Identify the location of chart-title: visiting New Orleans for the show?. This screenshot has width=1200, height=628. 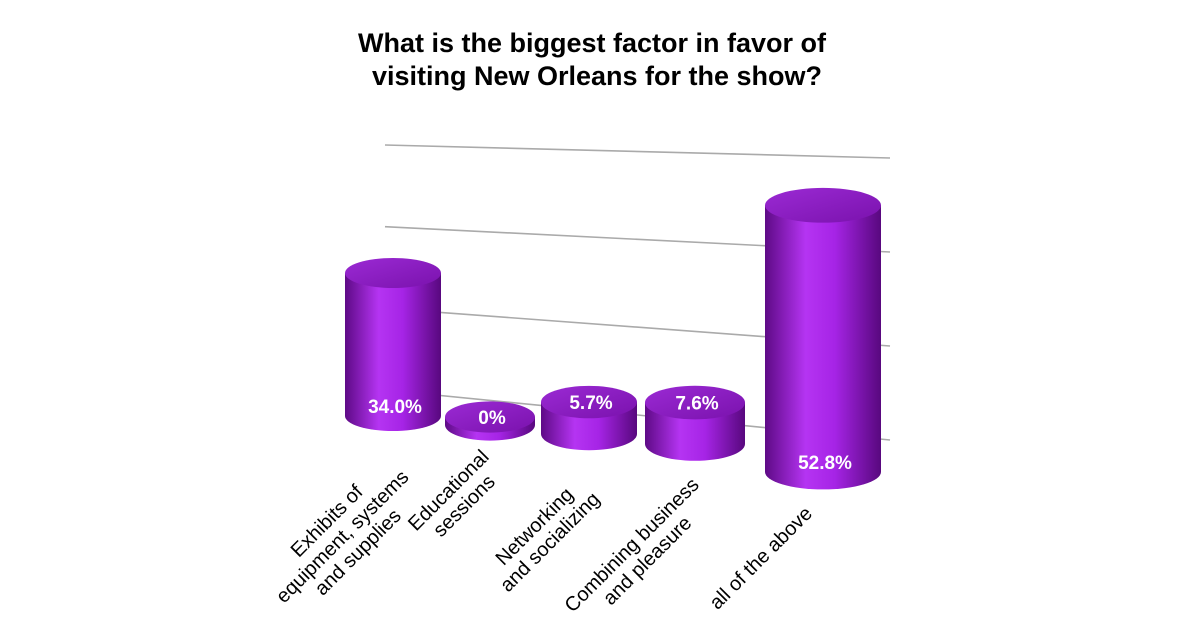
(597, 76).